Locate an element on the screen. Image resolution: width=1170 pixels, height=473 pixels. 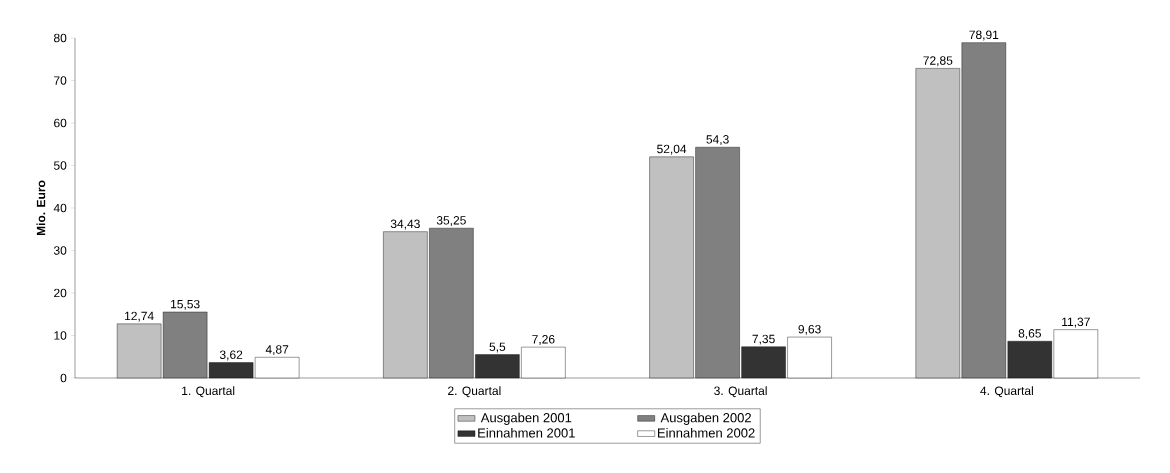
y-tick-label: 50 is located at coordinates (60, 165).